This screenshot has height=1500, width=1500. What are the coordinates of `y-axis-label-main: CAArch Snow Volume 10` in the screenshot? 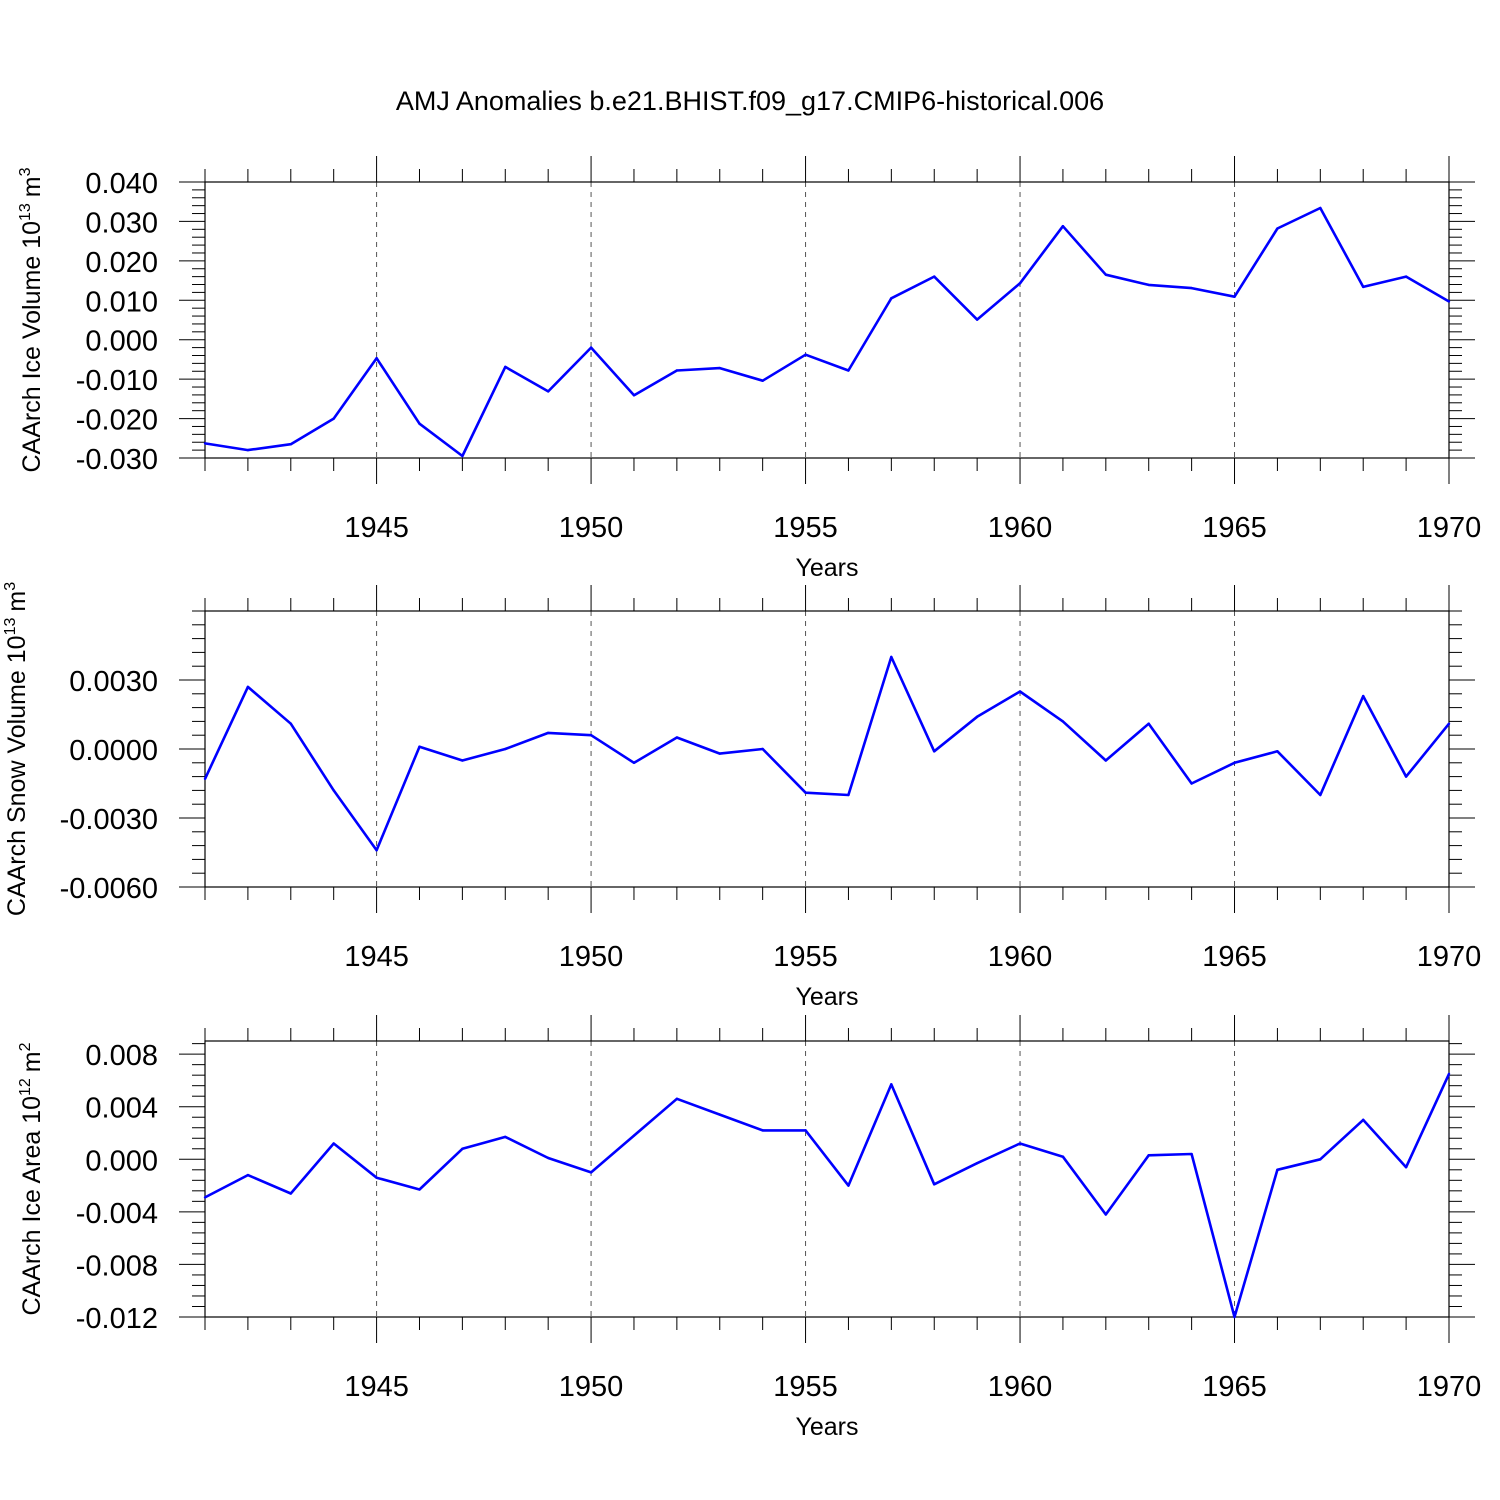 It's located at (17, 775).